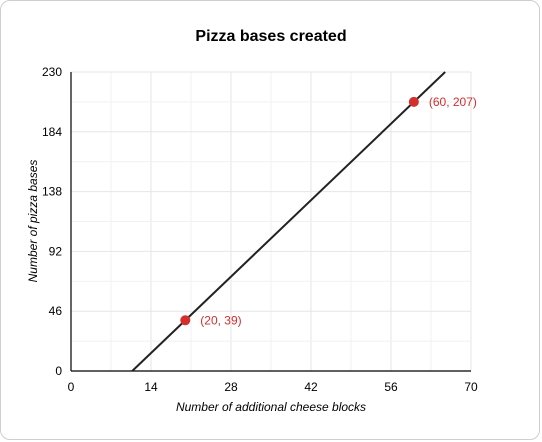  Describe the element at coordinates (56, 251) in the screenshot. I see `y-tick-label: 92` at that location.